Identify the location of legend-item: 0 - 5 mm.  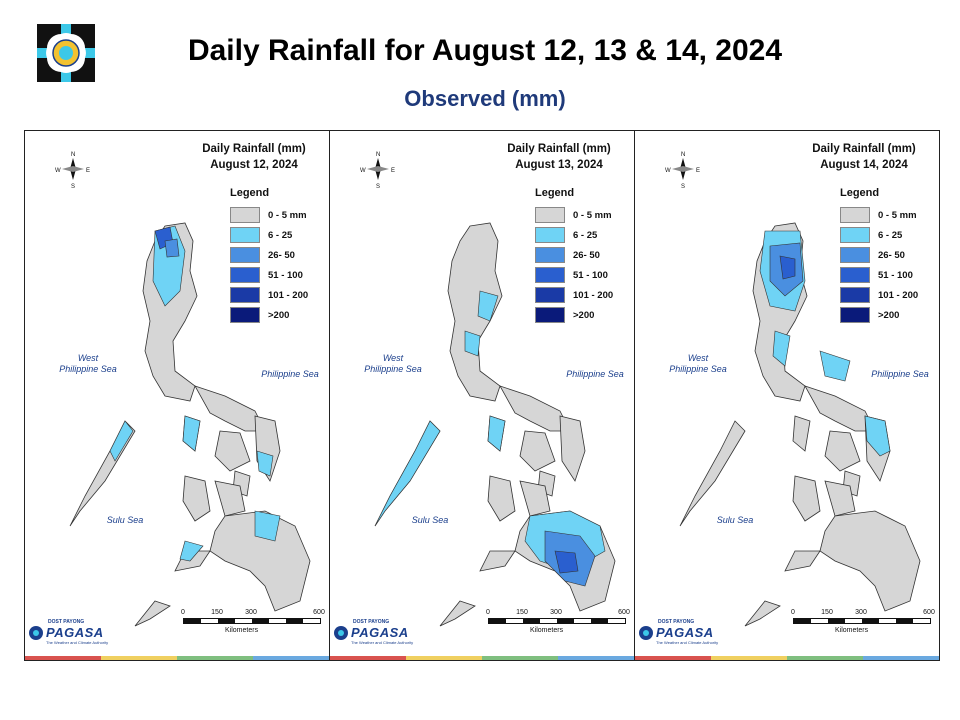
(887, 215).